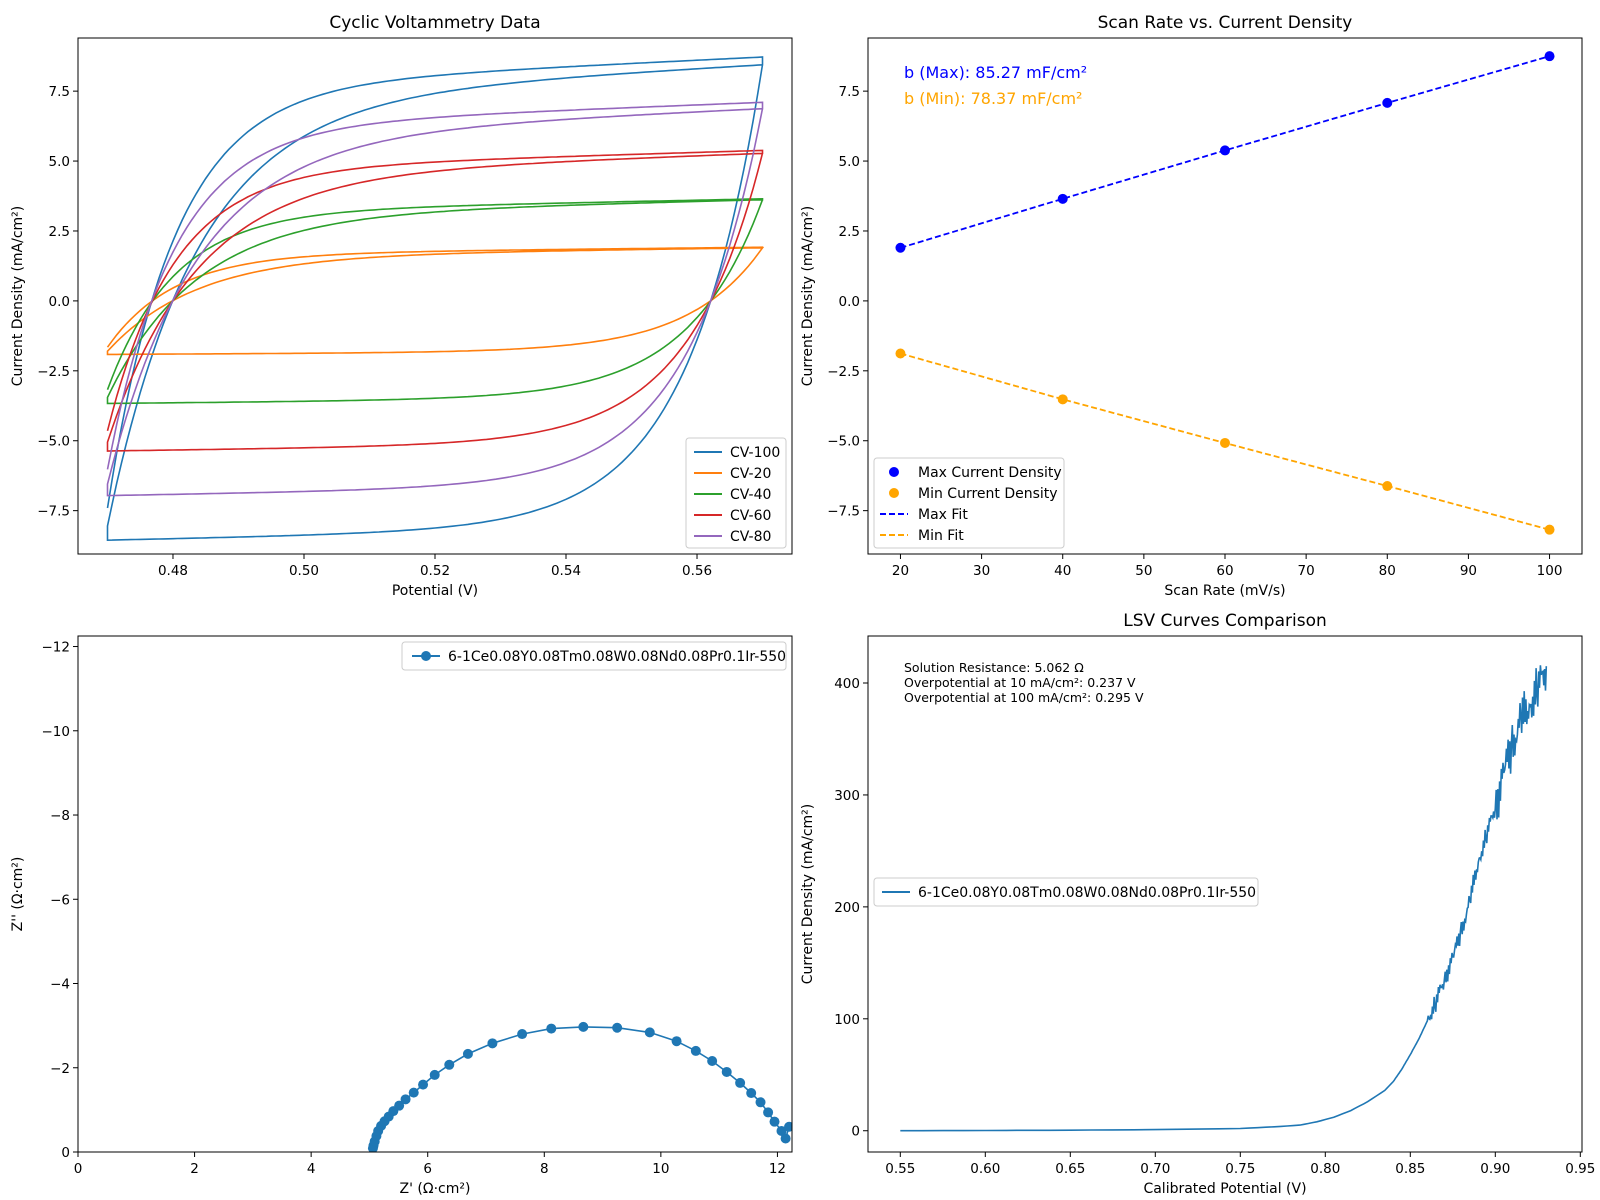 The width and height of the screenshot is (1600, 1200). Describe the element at coordinates (78, 1169) in the screenshot. I see `x-tick-label: 0` at that location.